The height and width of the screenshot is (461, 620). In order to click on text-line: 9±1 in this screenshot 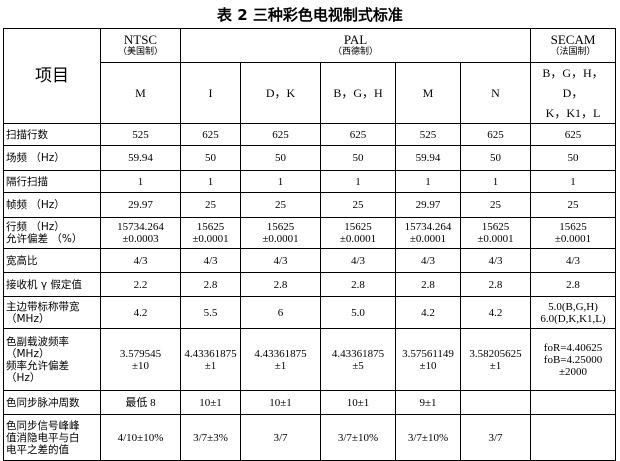, I will do `click(428, 402)`.